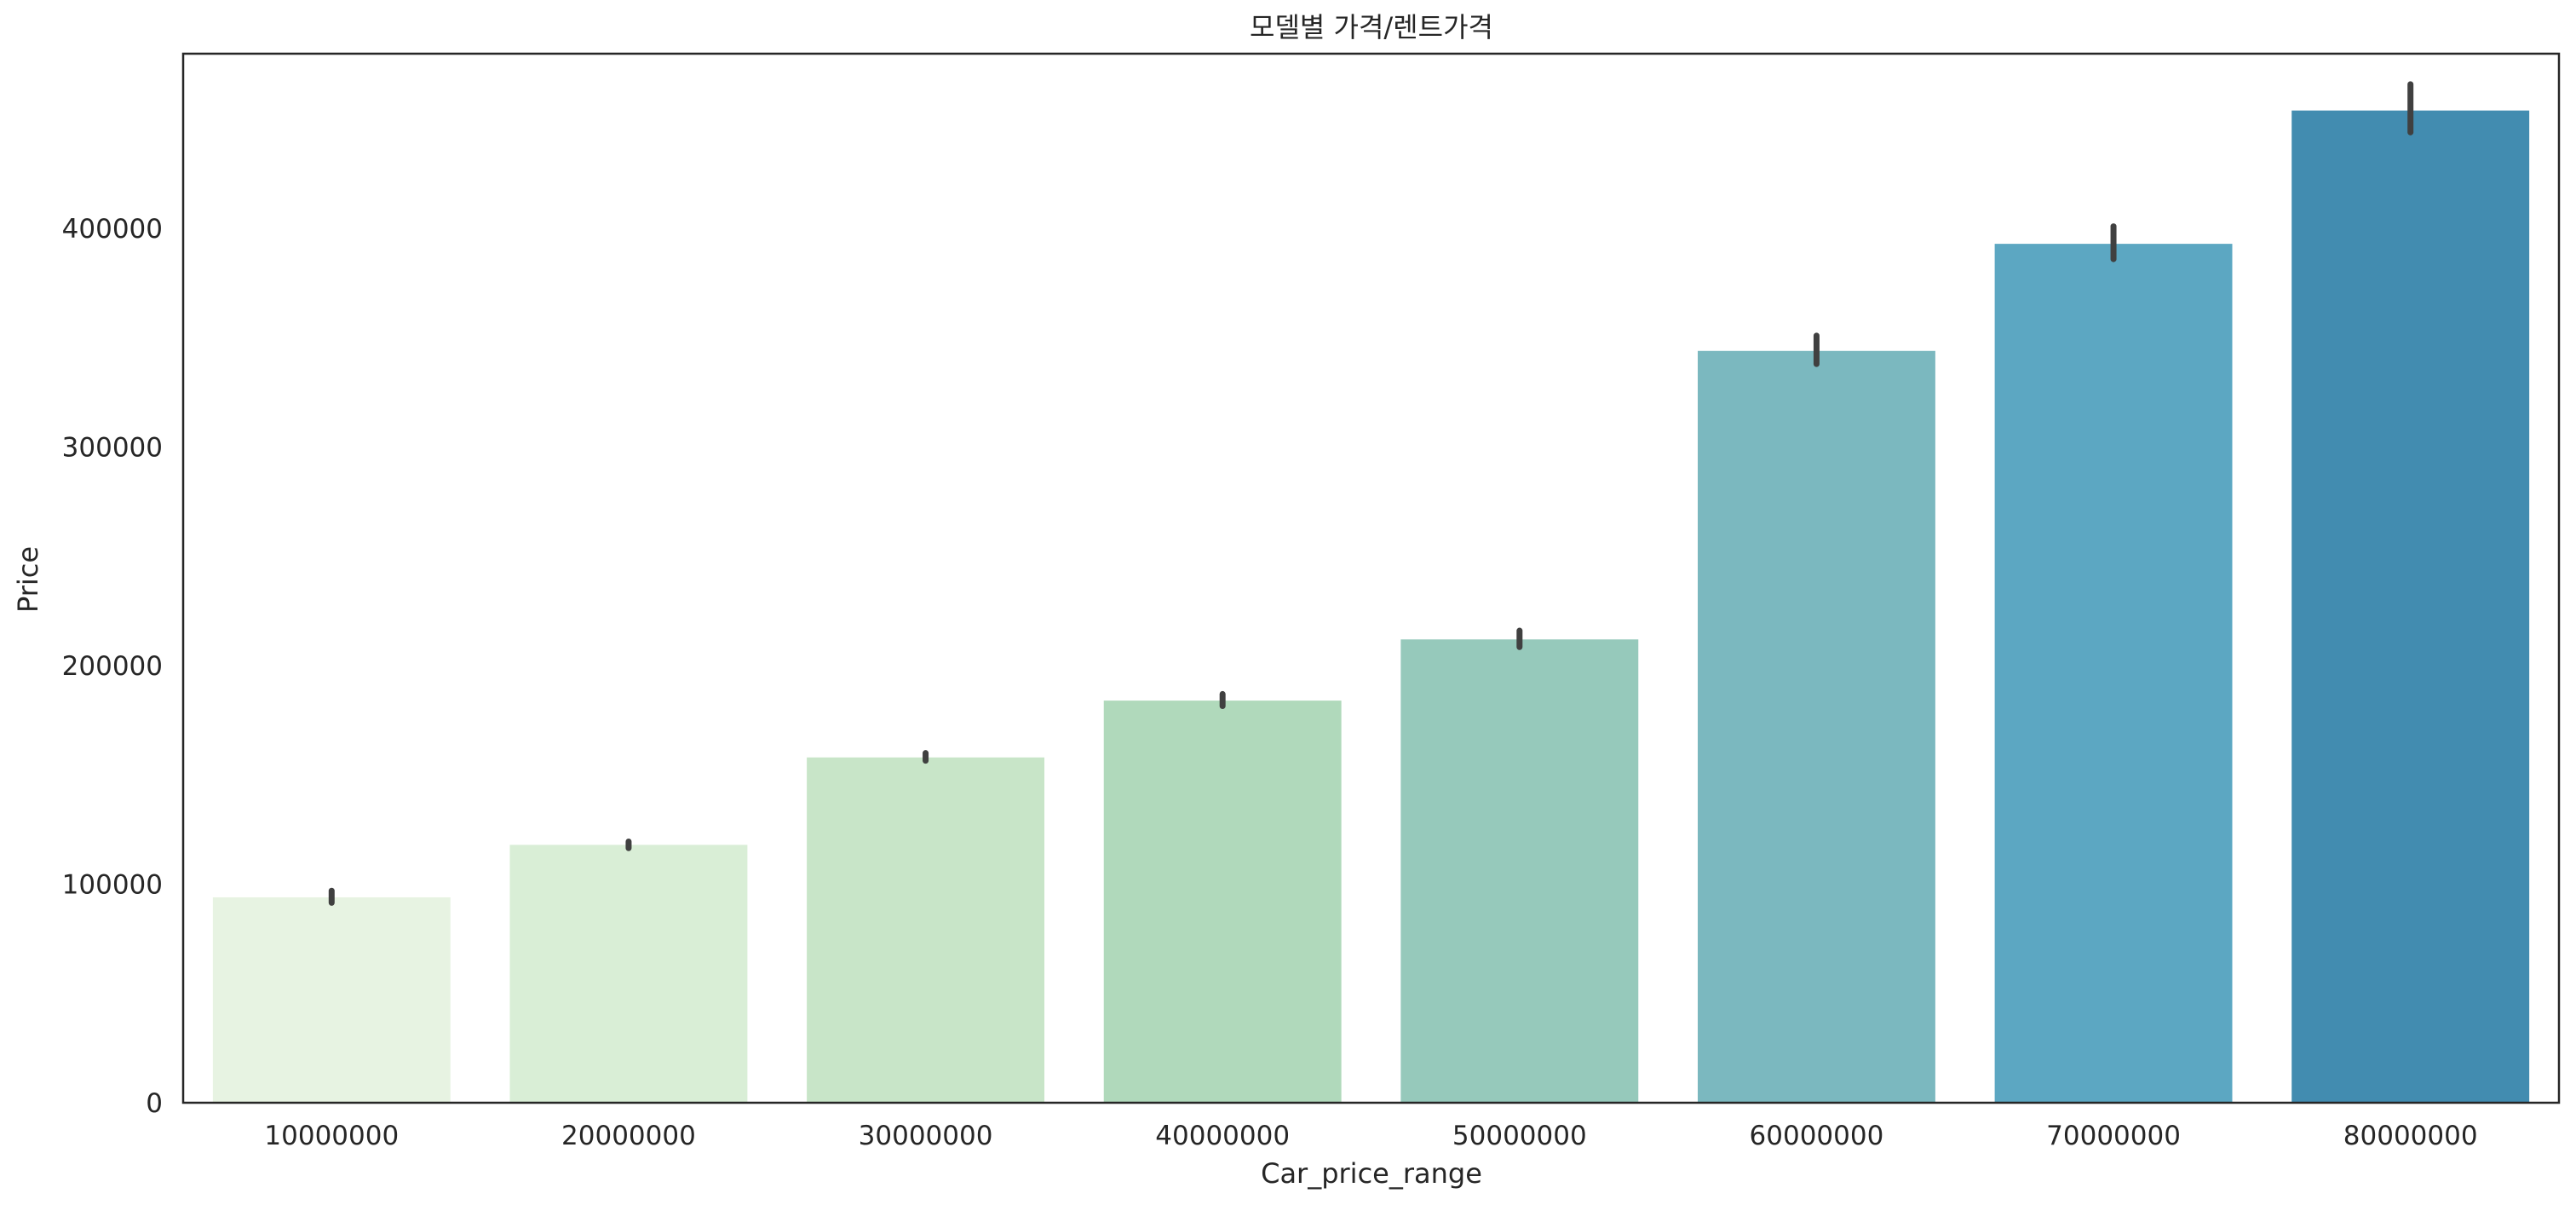 The width and height of the screenshot is (2576, 1205). Describe the element at coordinates (1519, 1136) in the screenshot. I see `x-tick-label: 50000000` at that location.